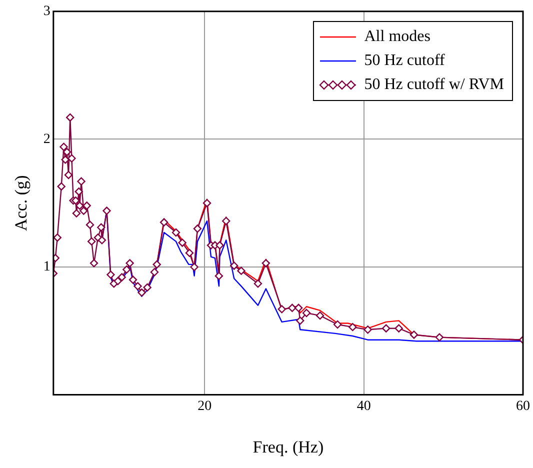 This screenshot has width=533, height=468. Describe the element at coordinates (288, 446) in the screenshot. I see `x-axis-title: Freq. (Hz)` at that location.